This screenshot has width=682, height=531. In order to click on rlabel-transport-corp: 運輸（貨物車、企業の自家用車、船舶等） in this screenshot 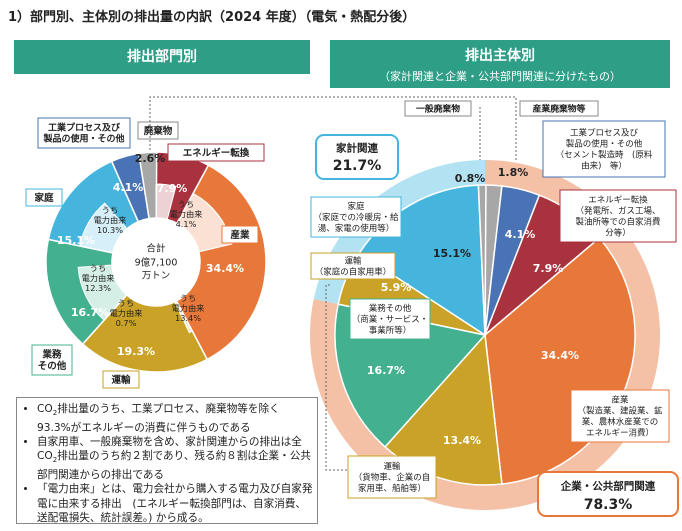, I will do `click(392, 477)`.